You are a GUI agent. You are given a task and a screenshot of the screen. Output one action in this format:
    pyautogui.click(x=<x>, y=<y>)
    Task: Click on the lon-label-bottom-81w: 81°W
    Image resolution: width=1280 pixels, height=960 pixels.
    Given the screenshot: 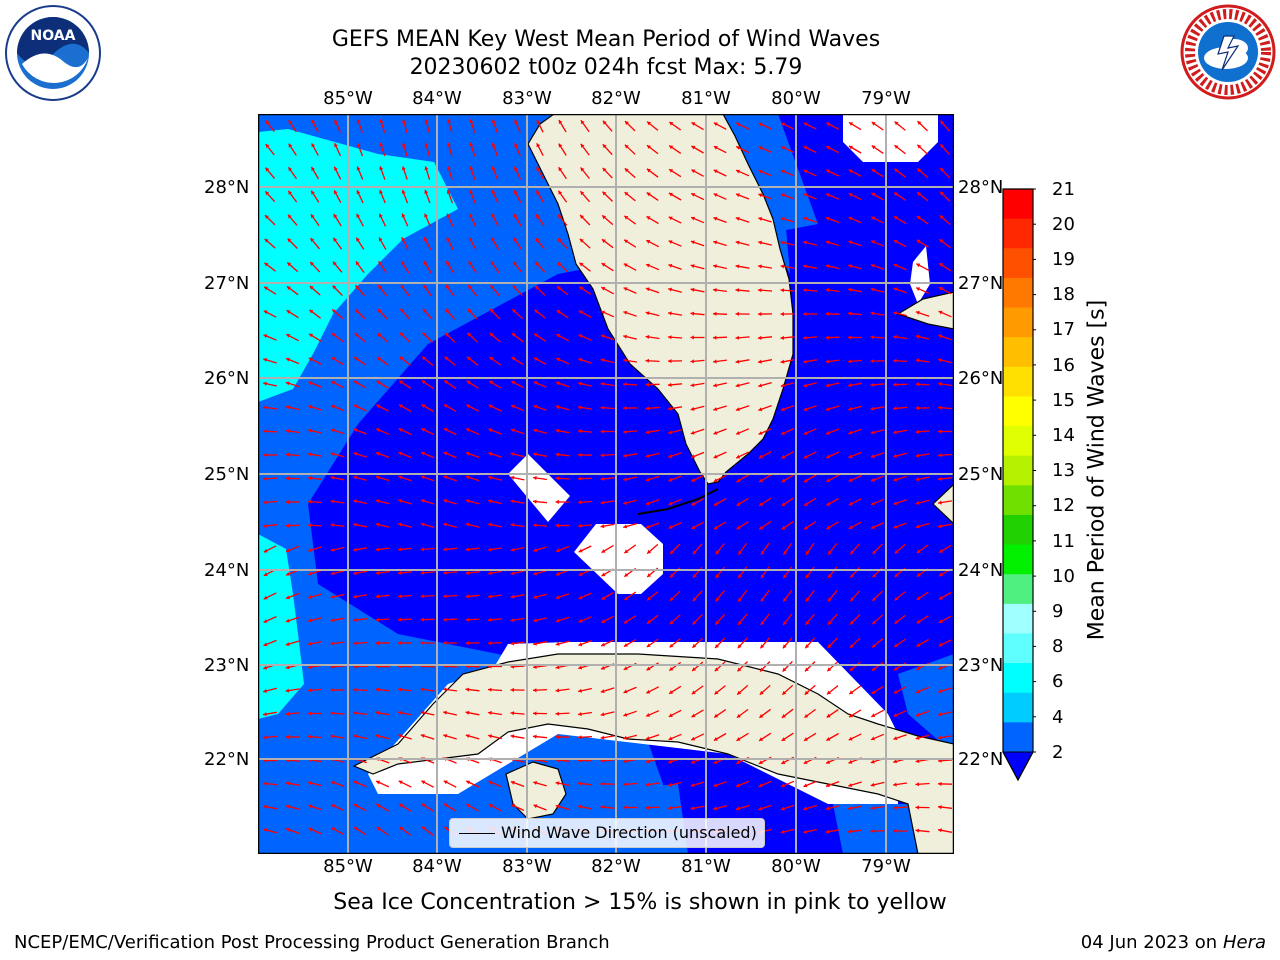 What is the action you would take?
    pyautogui.click(x=706, y=866)
    